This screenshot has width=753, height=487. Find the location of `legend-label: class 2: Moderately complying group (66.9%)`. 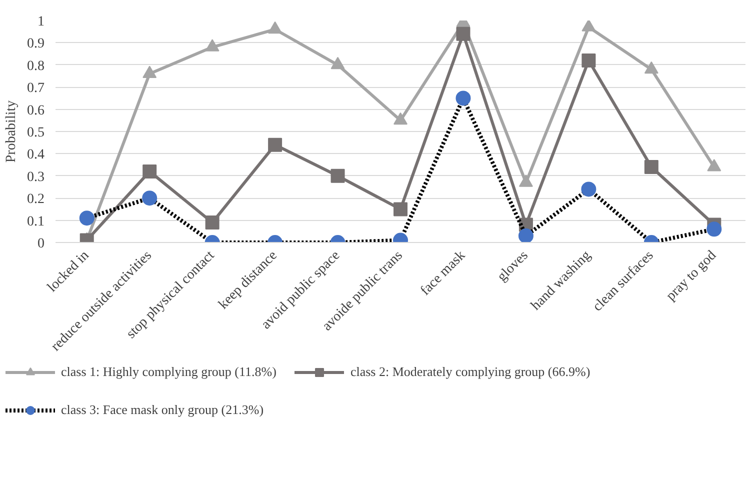

legend-label: class 2: Moderately complying group (66.9%) is located at coordinates (470, 372).